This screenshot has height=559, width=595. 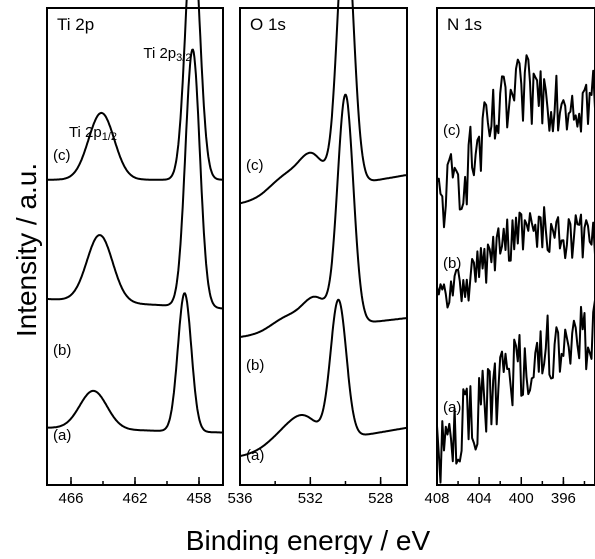 I want to click on x-tick-label: 400, so click(x=521, y=498).